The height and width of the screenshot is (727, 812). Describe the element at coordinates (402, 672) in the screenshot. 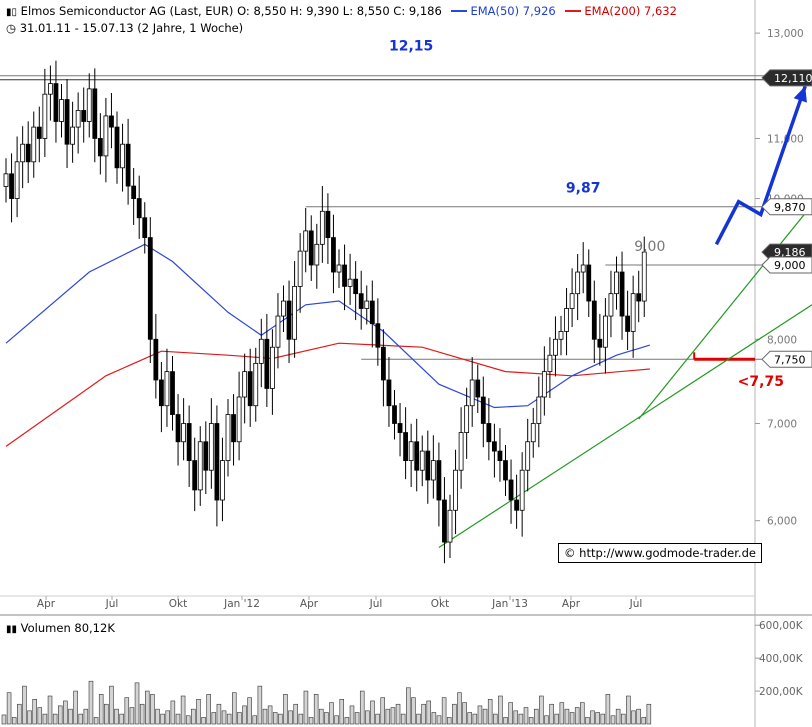

I see `volume-plot-area: 600,00K 400,00K 200,00K` at that location.